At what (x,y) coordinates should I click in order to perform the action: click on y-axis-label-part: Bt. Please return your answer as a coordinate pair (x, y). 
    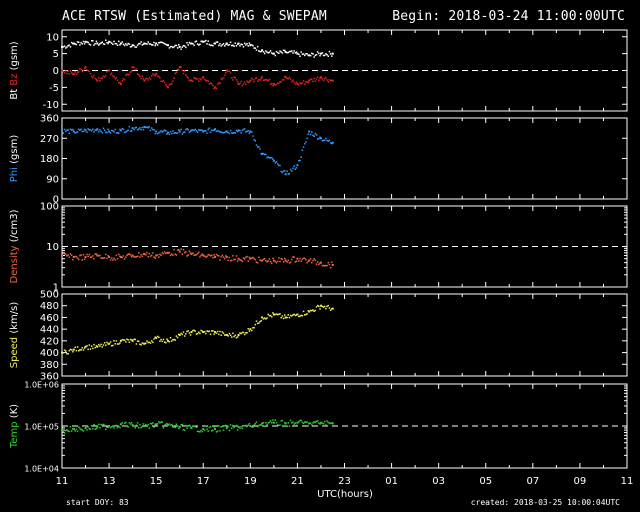
    Looking at the image, I should click on (14, 94).